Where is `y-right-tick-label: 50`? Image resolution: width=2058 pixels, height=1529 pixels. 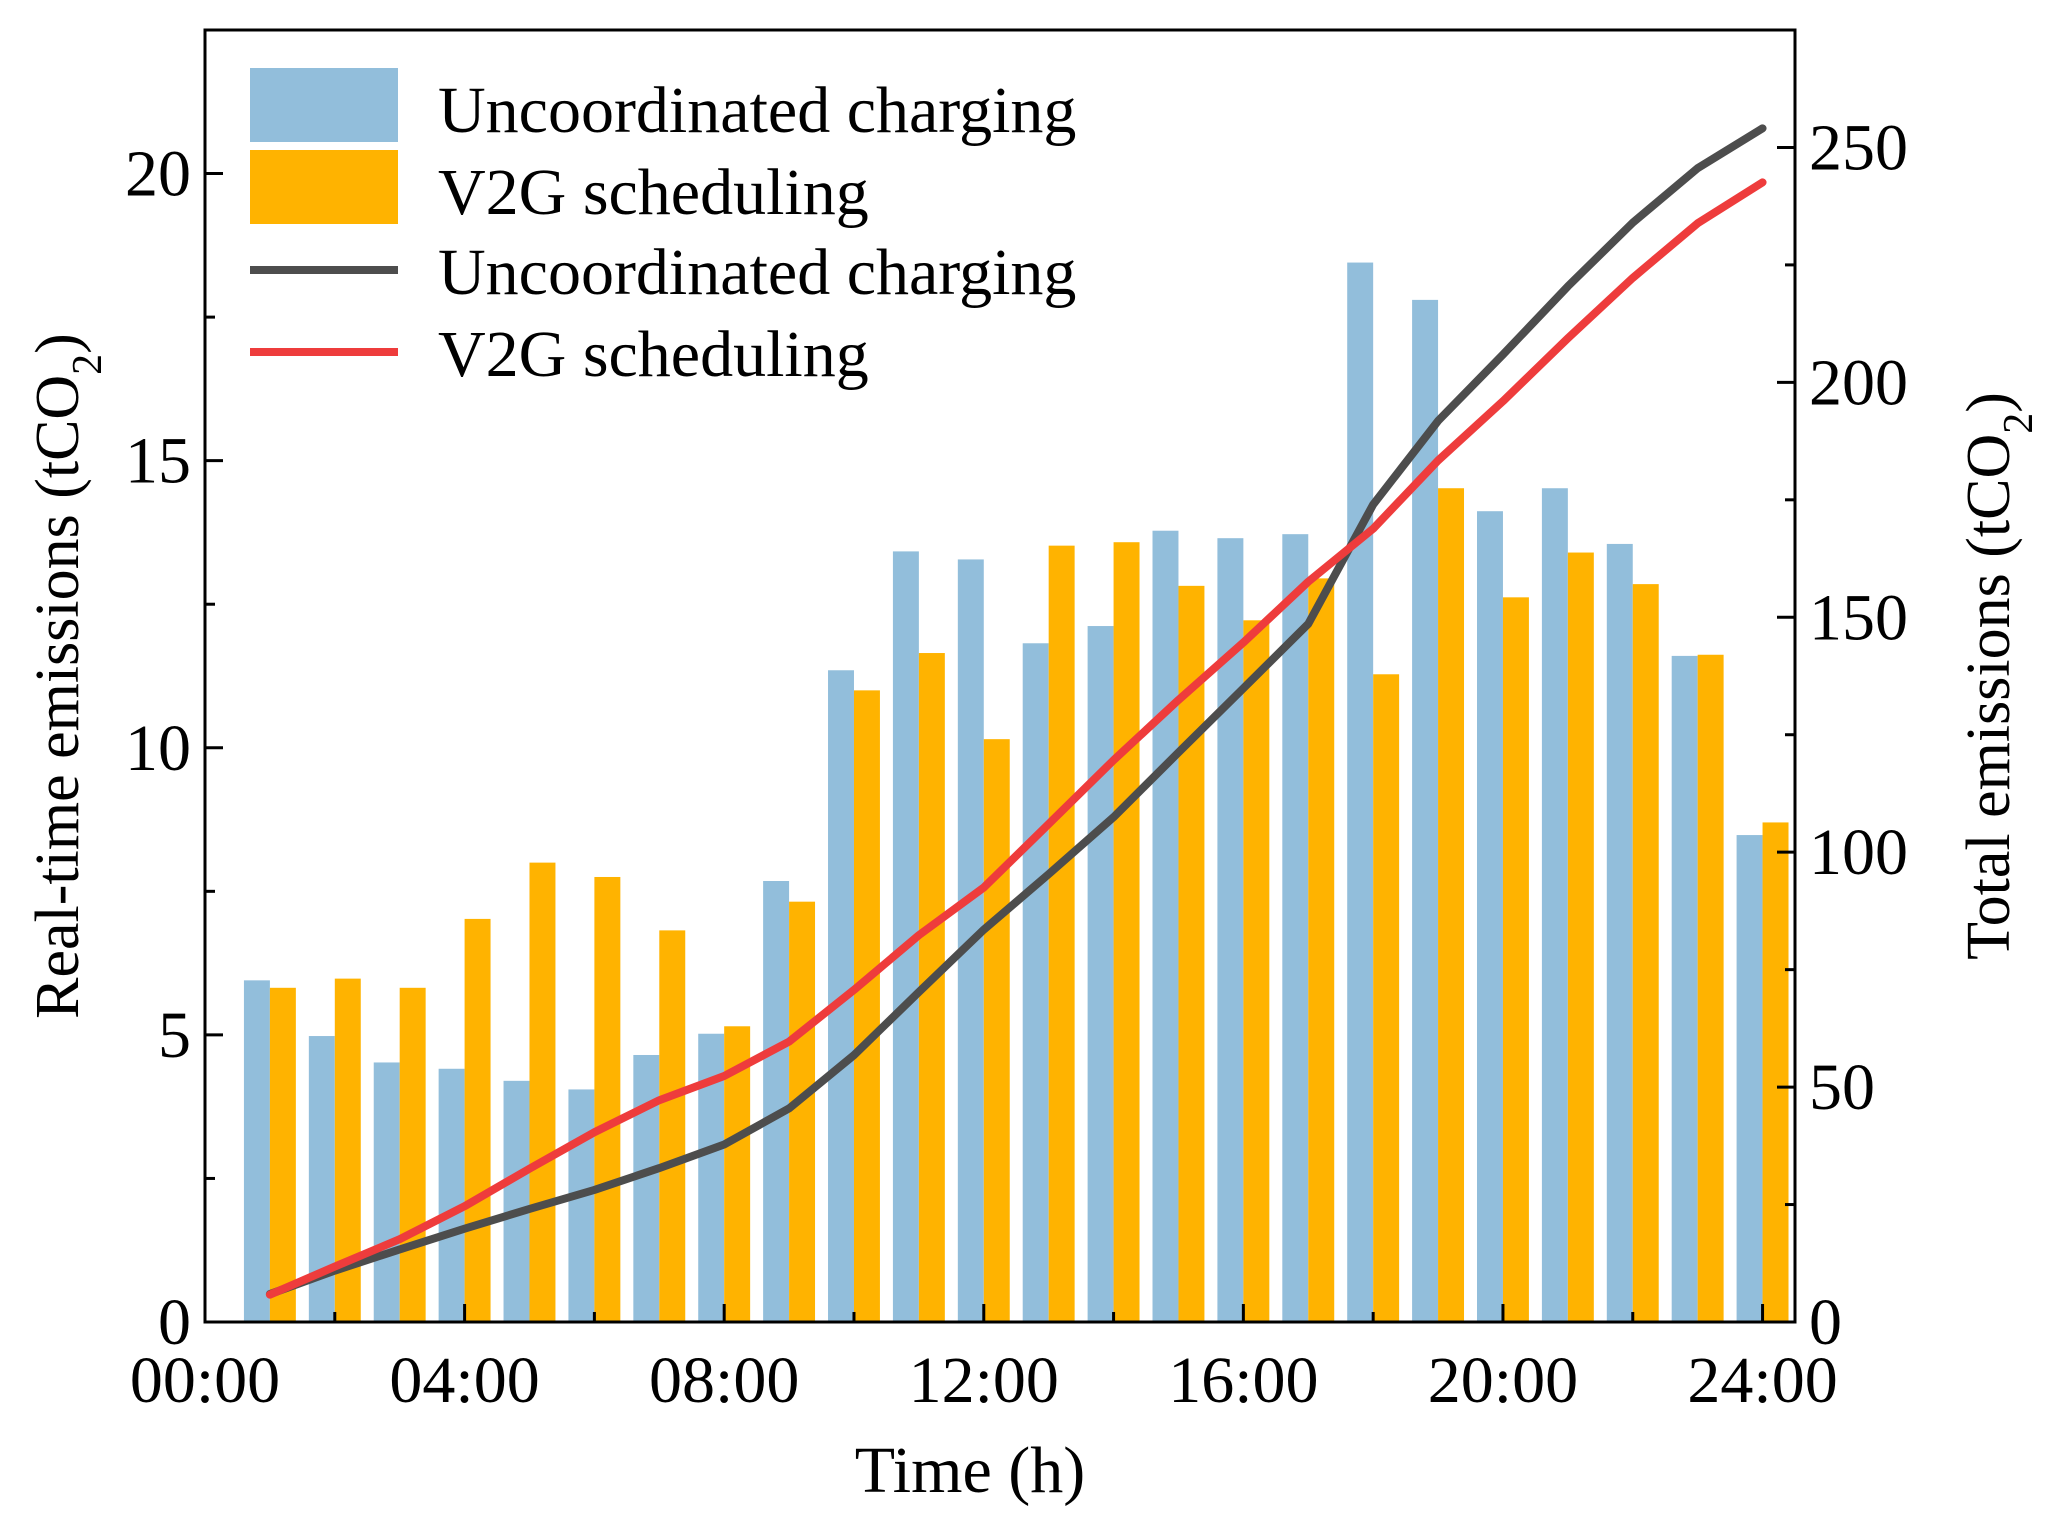 y-right-tick-label: 50 is located at coordinates (1842, 1087).